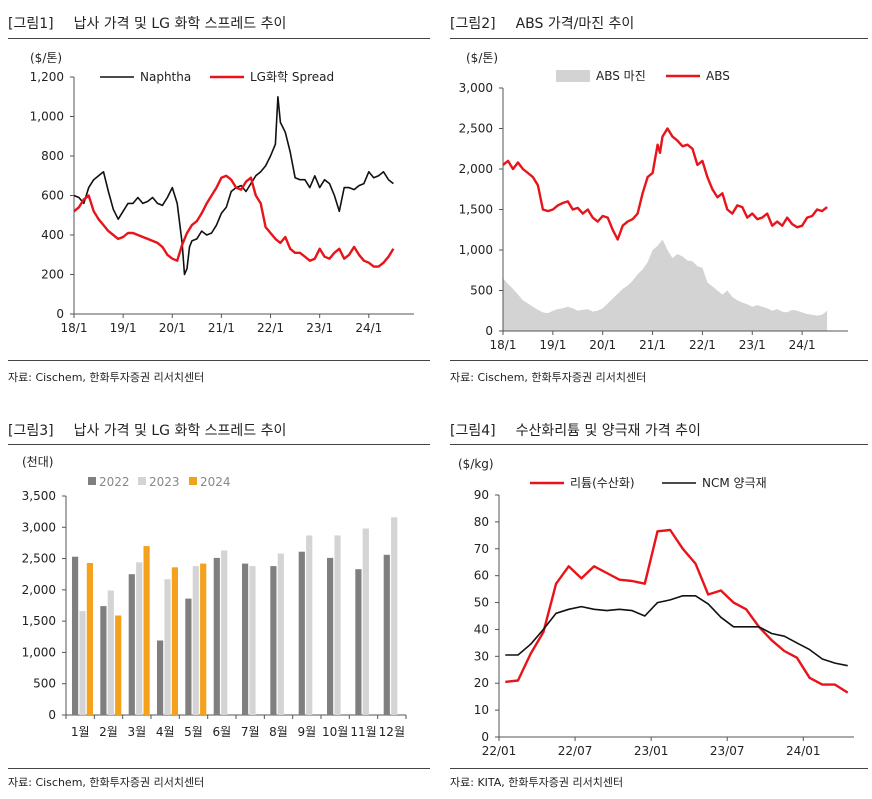  Describe the element at coordinates (368, 328) in the screenshot. I see `x-tick-label: 24/1` at that location.